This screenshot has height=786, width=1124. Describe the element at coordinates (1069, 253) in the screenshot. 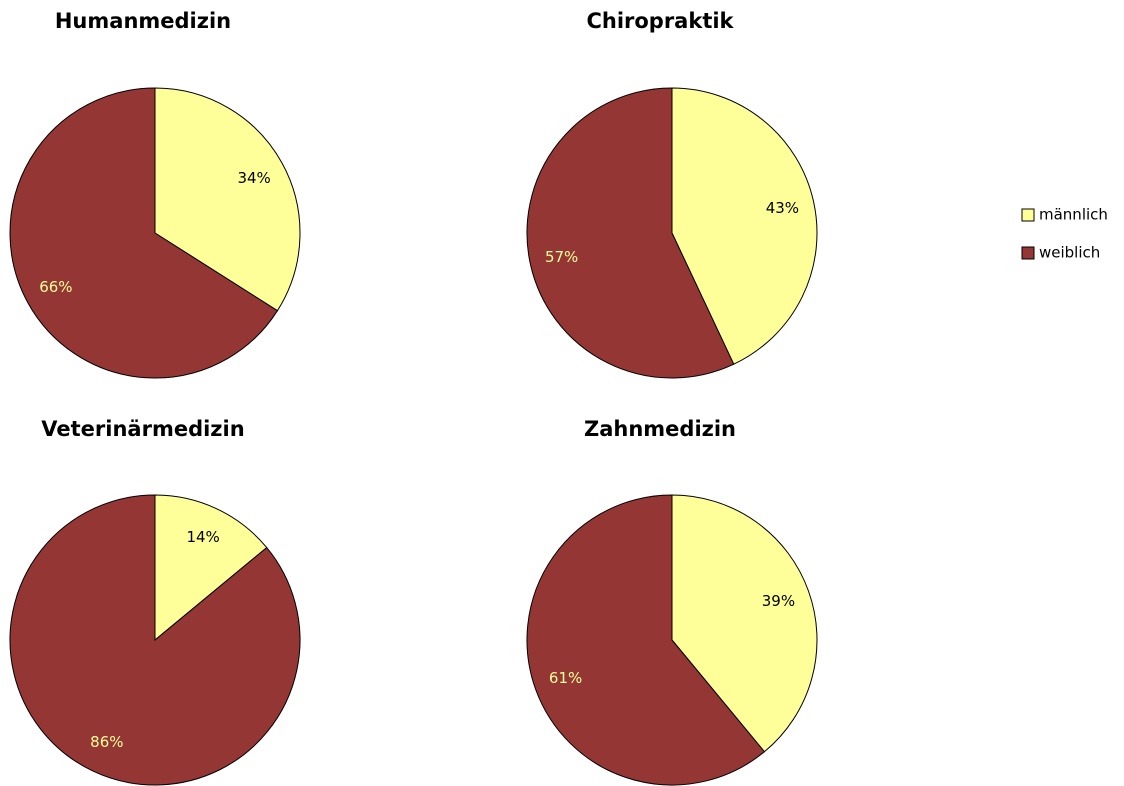

I see `legend-label: weiblich` at that location.